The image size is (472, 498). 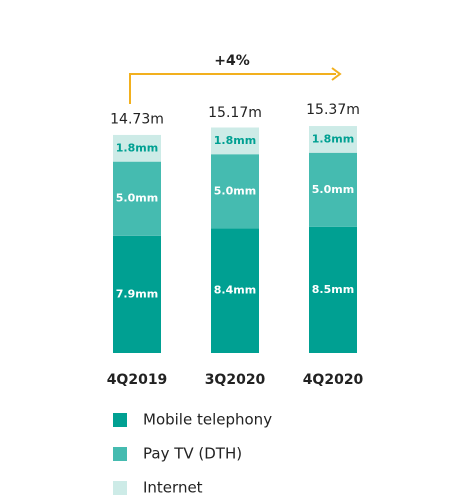 What do you see at coordinates (235, 380) in the screenshot?
I see `x-tick-label: 3Q2020` at bounding box center [235, 380].